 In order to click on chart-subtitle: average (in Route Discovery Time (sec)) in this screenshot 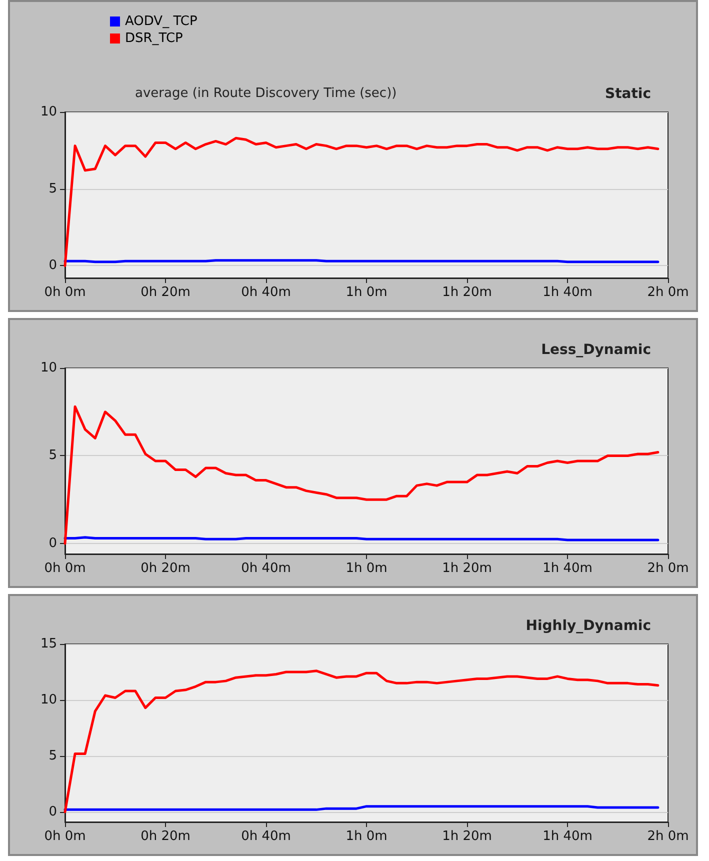, I will do `click(266, 93)`.